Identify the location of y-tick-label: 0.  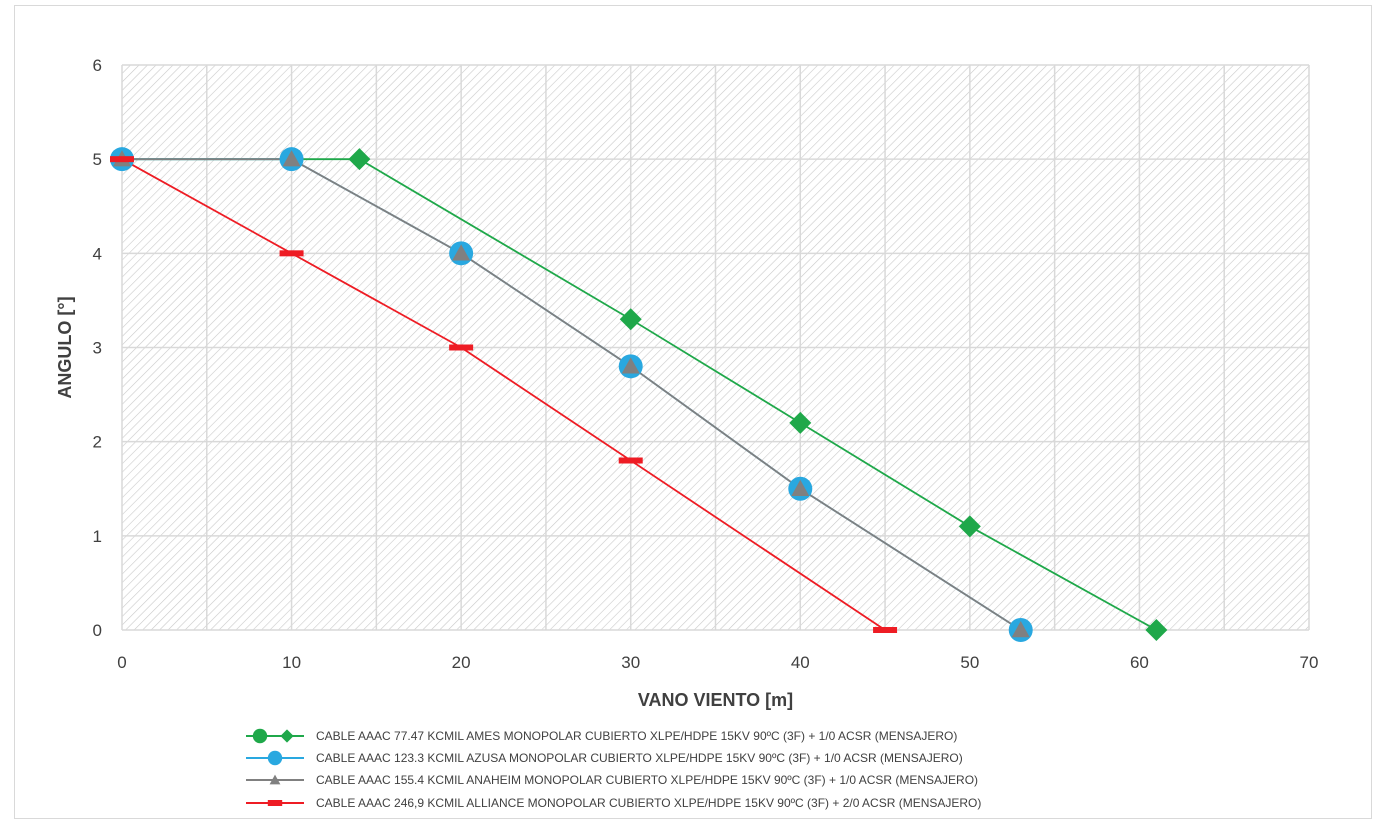
(97, 630).